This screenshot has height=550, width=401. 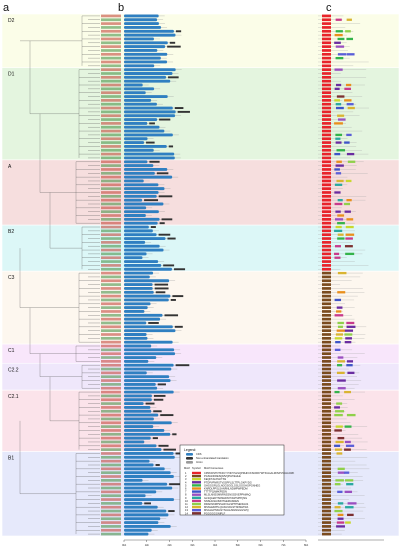 I want to click on motif-swatch, so click(x=196, y=507).